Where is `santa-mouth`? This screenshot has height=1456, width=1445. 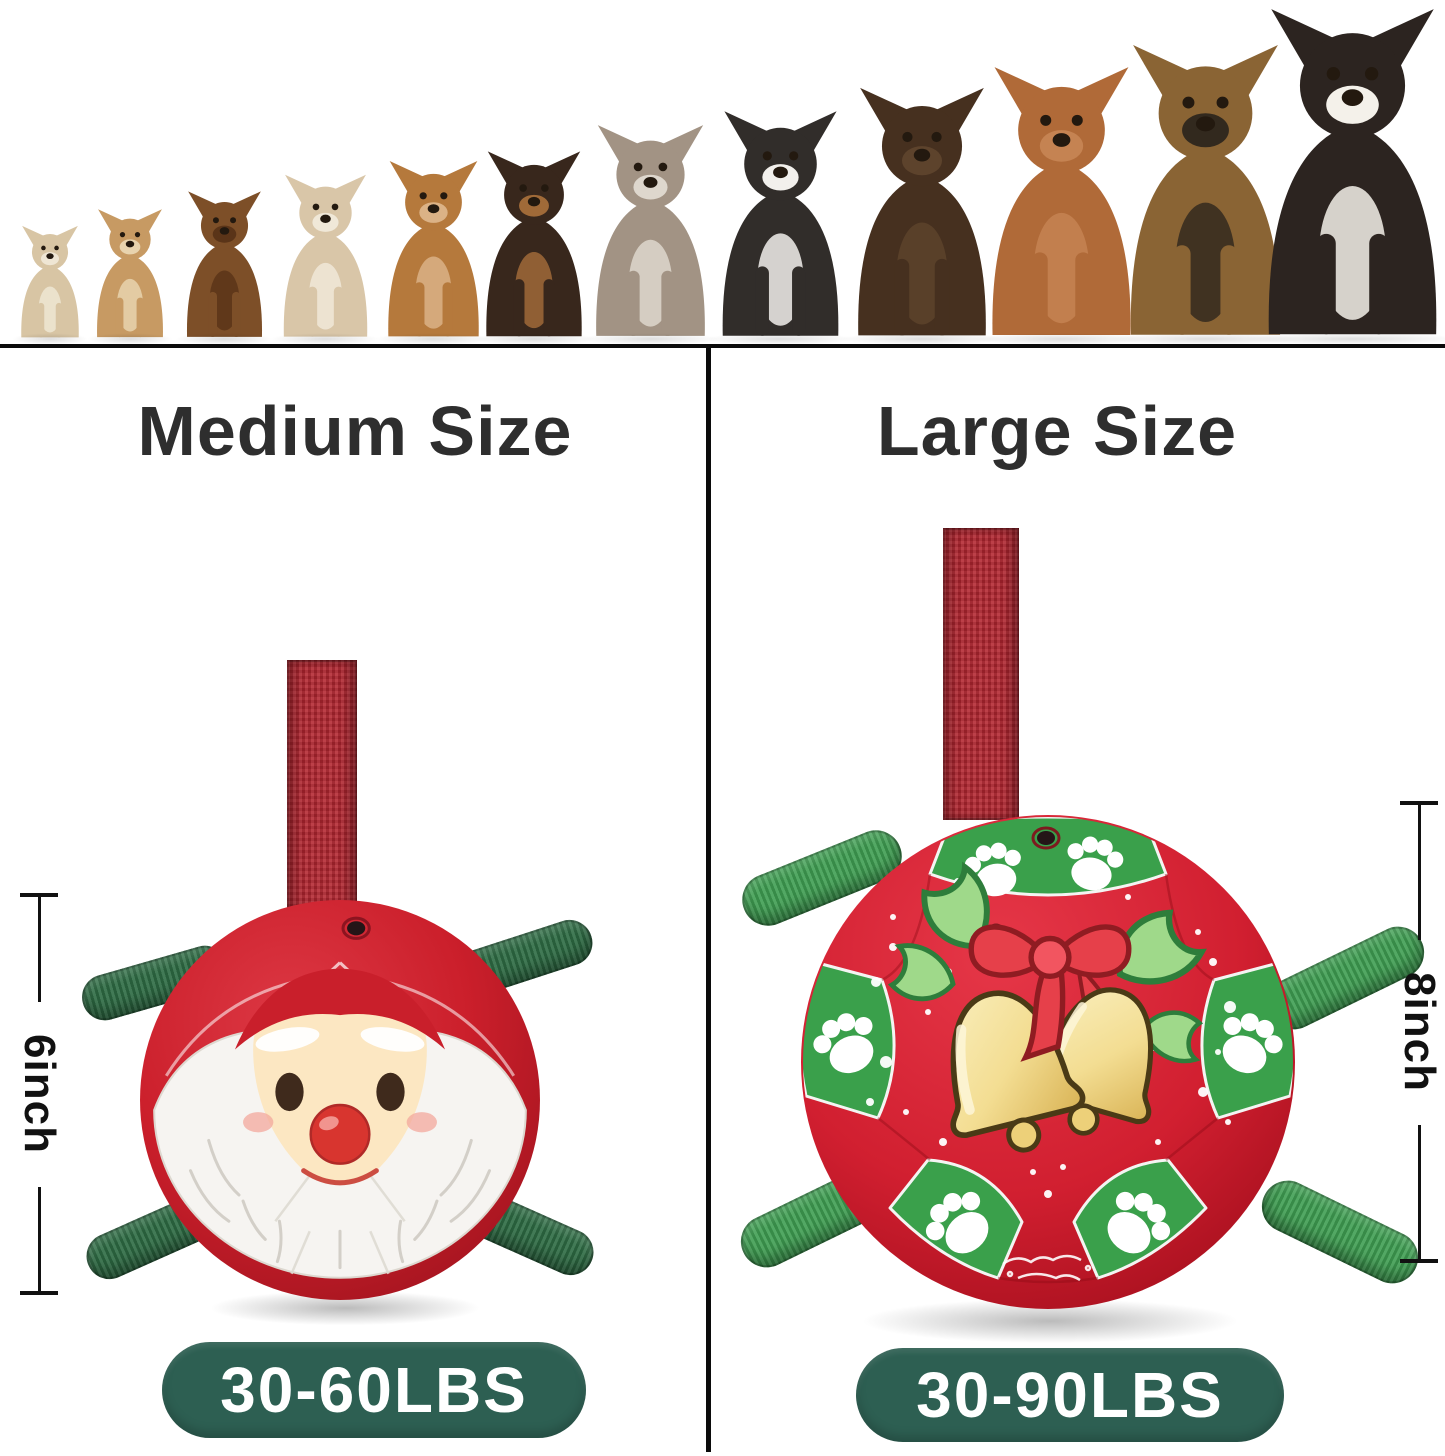
santa-mouth is located at coordinates (340, 1177).